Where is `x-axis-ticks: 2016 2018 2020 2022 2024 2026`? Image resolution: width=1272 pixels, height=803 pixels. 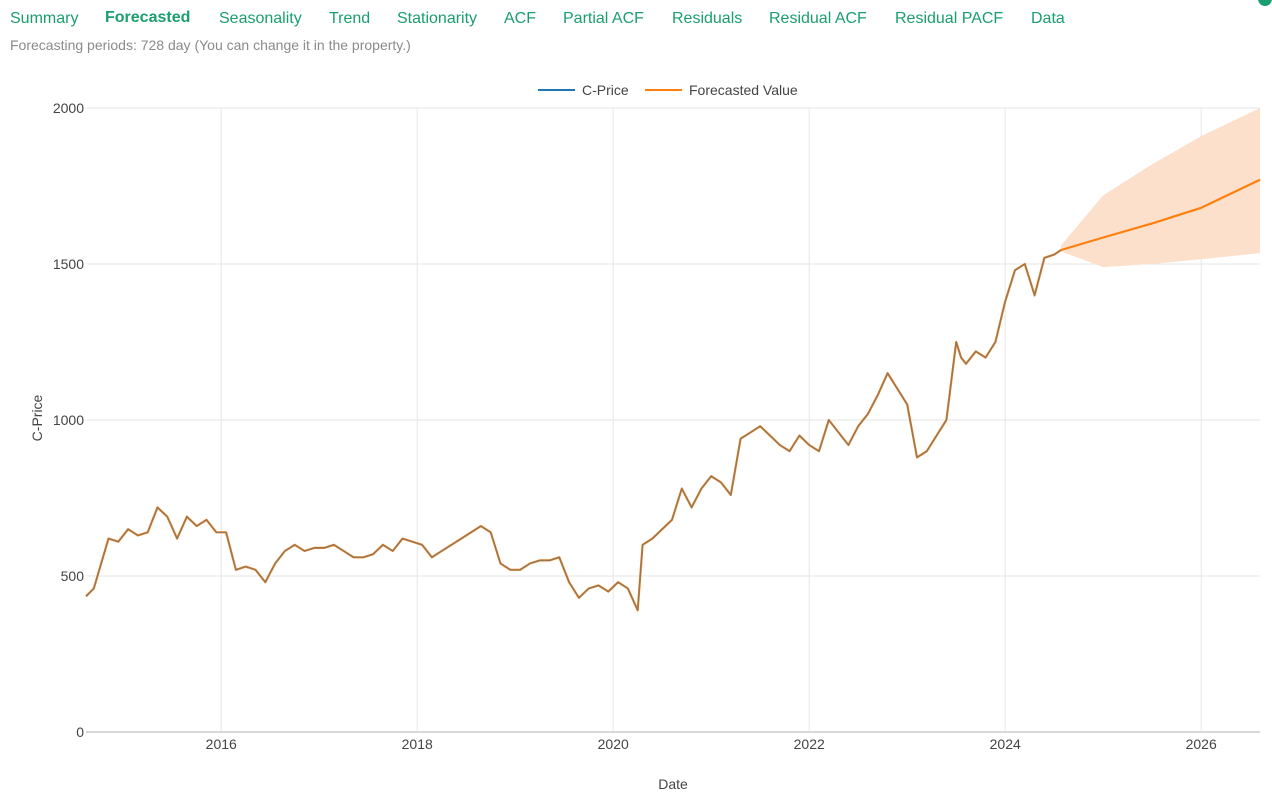 x-axis-ticks: 2016 2018 2020 2022 2024 2026 is located at coordinates (711, 744).